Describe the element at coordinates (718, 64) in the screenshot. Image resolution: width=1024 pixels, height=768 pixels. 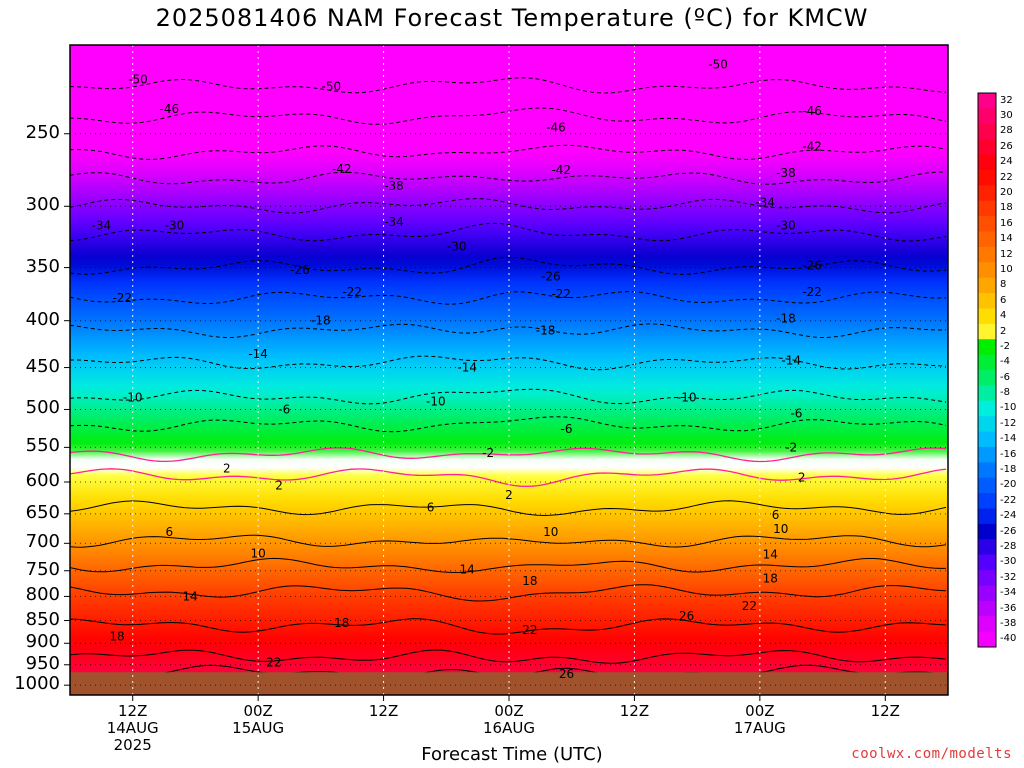
I see `contour-label: -50` at that location.